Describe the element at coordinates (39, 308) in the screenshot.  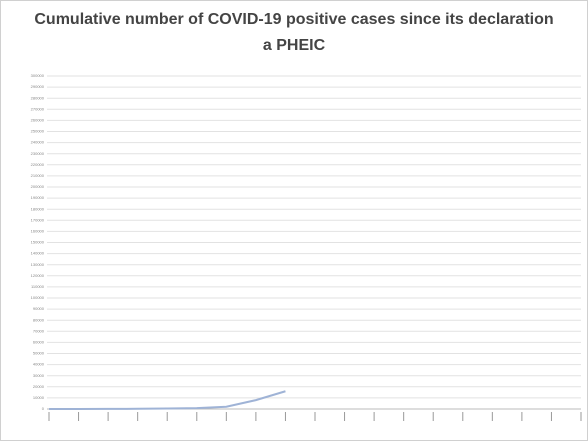
I see `y-tick-label: 90000` at that location.